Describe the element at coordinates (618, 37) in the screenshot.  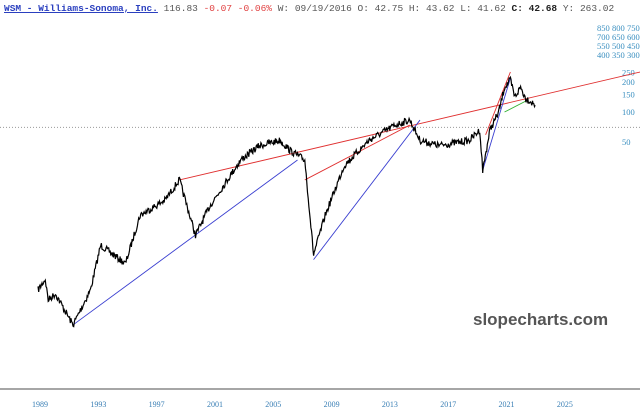
I see `y-tick-label: 650` at that location.